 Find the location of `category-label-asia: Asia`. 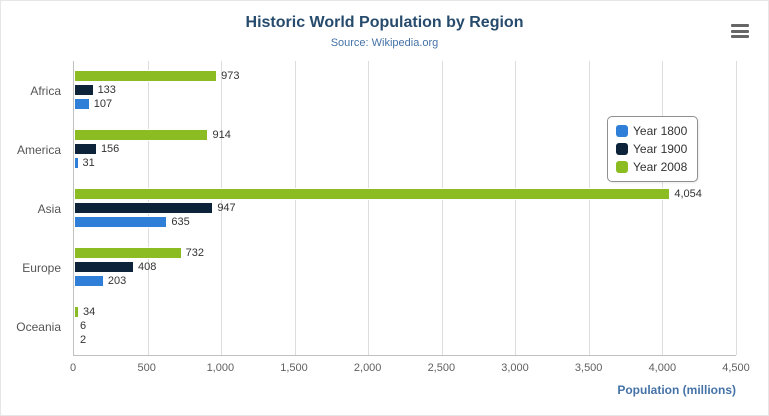

category-label-asia: Asia is located at coordinates (49, 208).